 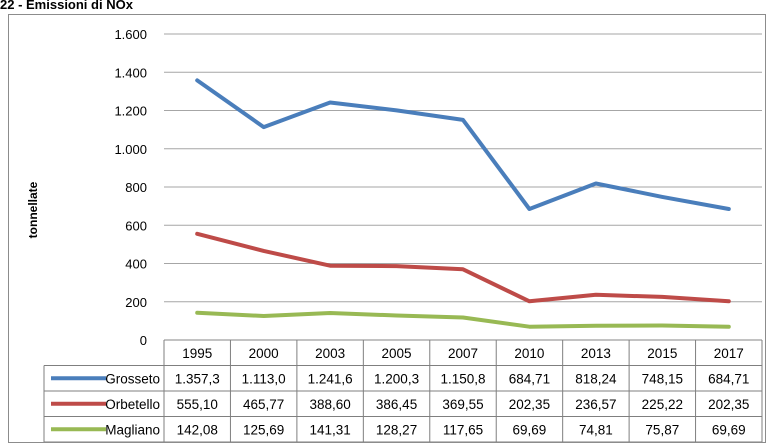 What do you see at coordinates (329, 404) in the screenshot?
I see `data-label: 388,60` at bounding box center [329, 404].